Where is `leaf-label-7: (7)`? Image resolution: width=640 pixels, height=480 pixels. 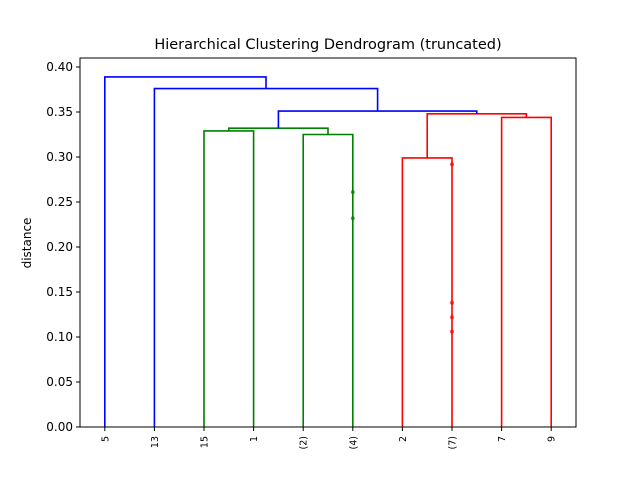
leaf-label-7: (7) is located at coordinates (453, 442).